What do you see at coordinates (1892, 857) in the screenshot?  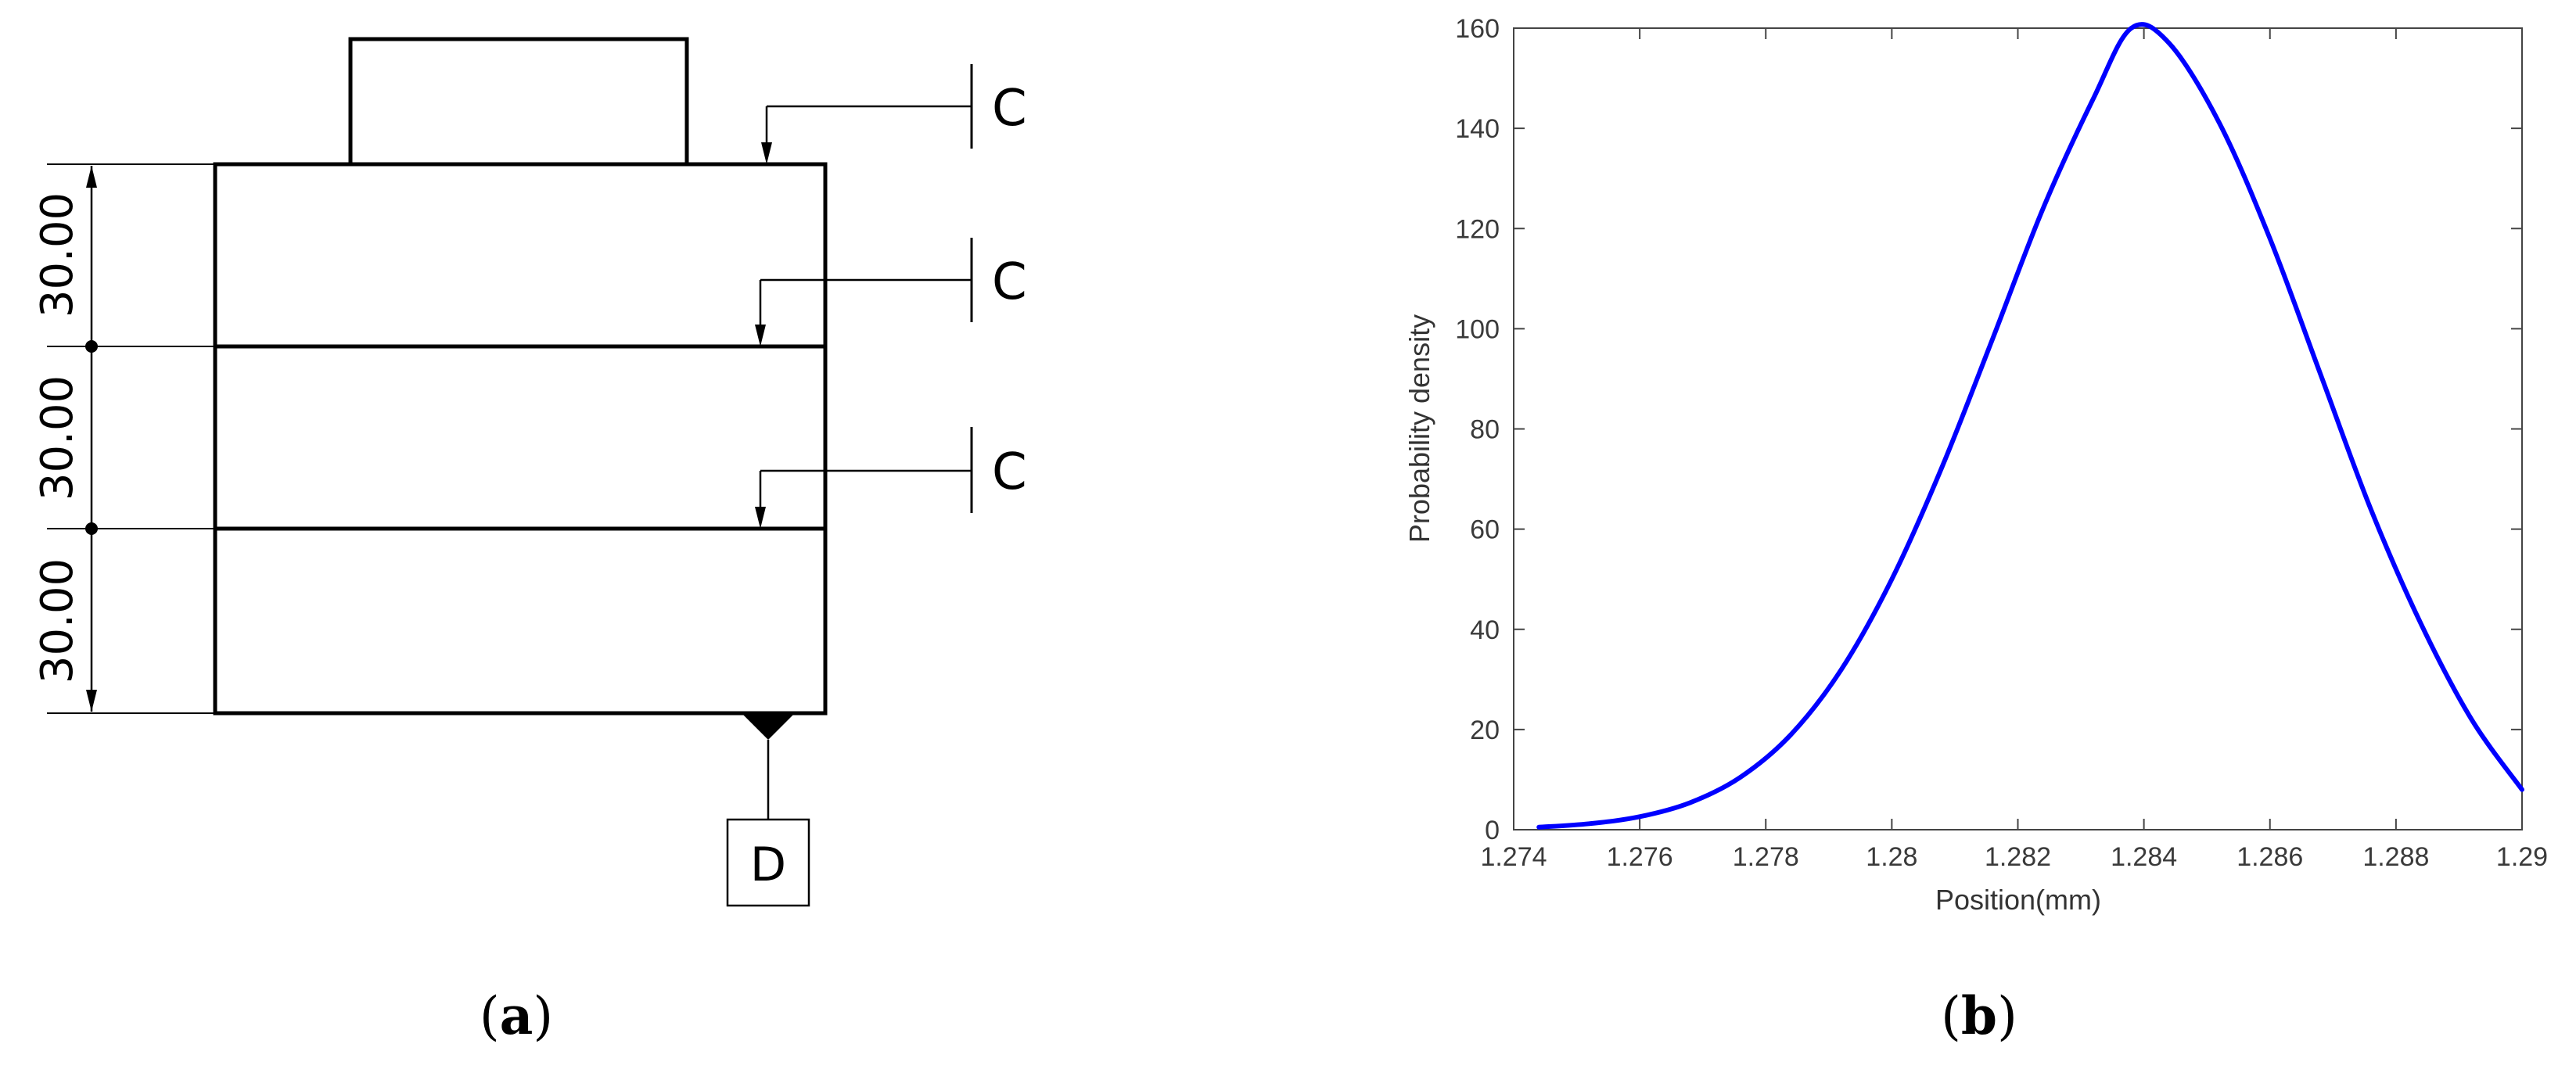 I see `x-tick-label: 1.28` at bounding box center [1892, 857].